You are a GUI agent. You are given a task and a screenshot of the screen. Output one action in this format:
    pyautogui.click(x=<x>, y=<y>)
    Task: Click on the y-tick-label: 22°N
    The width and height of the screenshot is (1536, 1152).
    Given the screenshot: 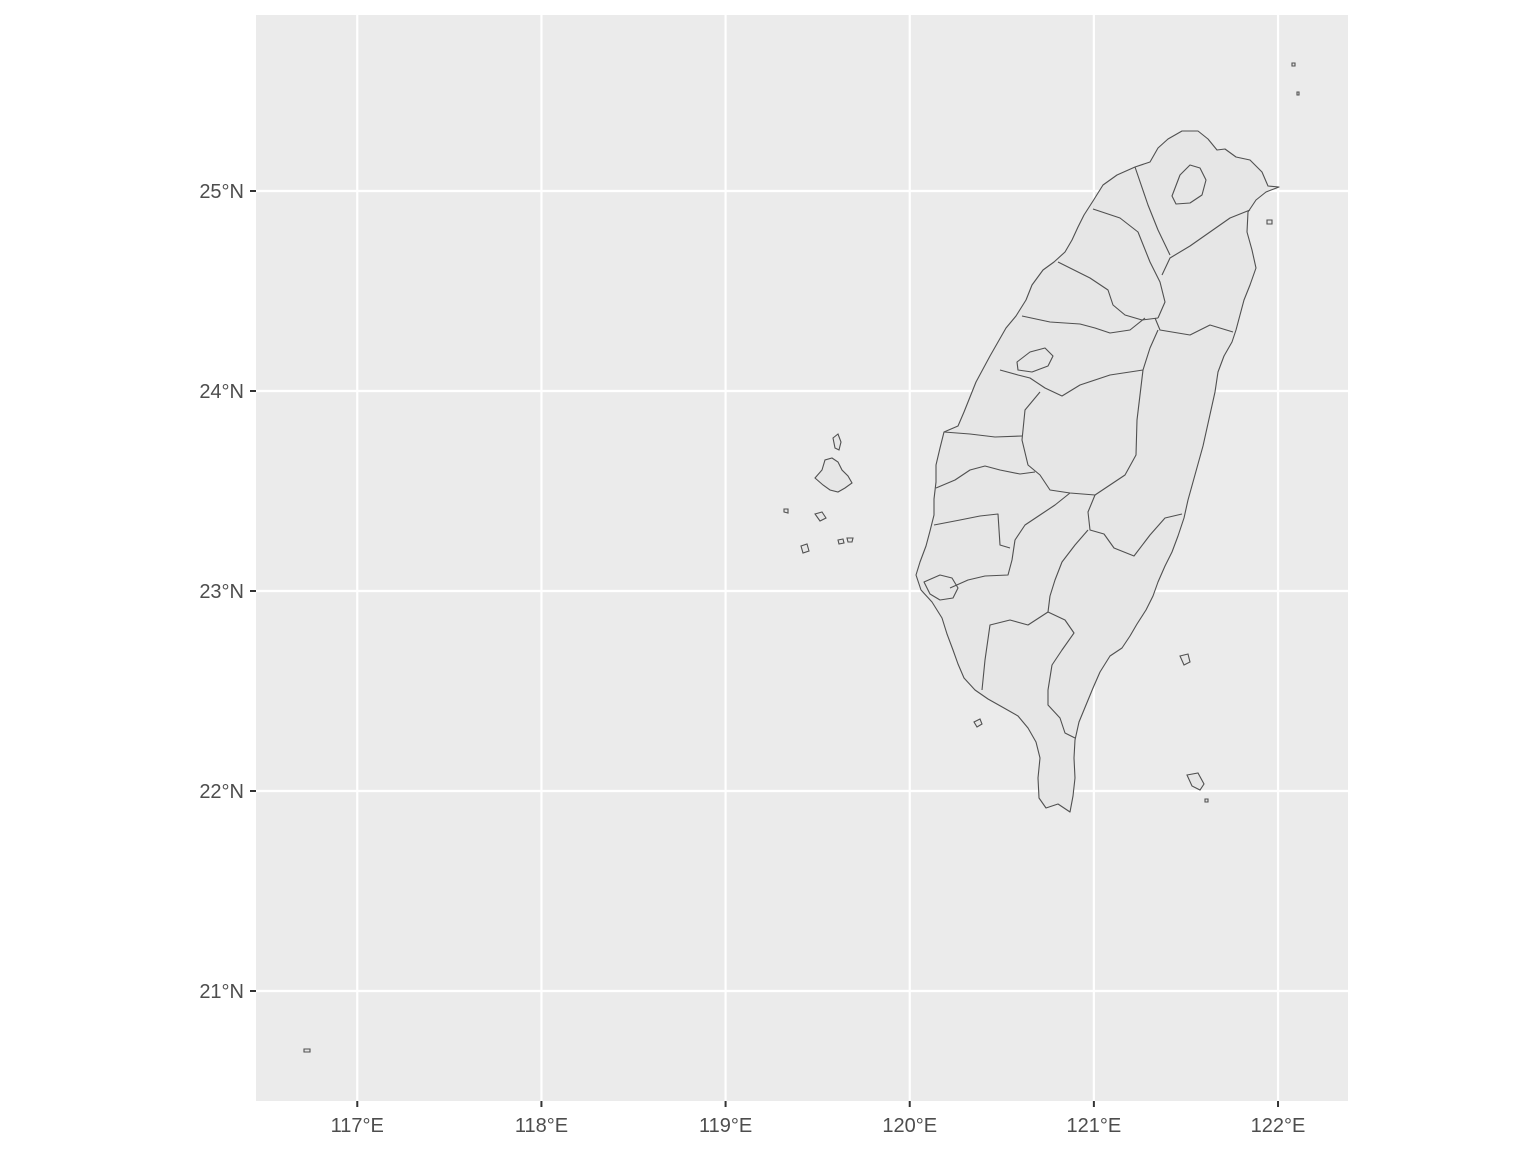 What is the action you would take?
    pyautogui.click(x=221, y=792)
    